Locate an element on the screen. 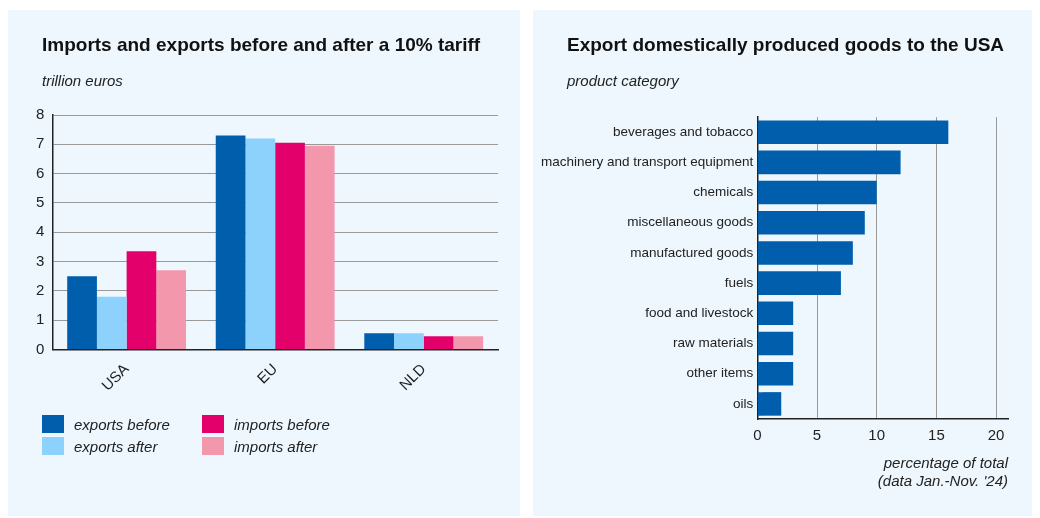 The width and height of the screenshot is (1040, 518). x-tick-label: 15 is located at coordinates (936, 435).